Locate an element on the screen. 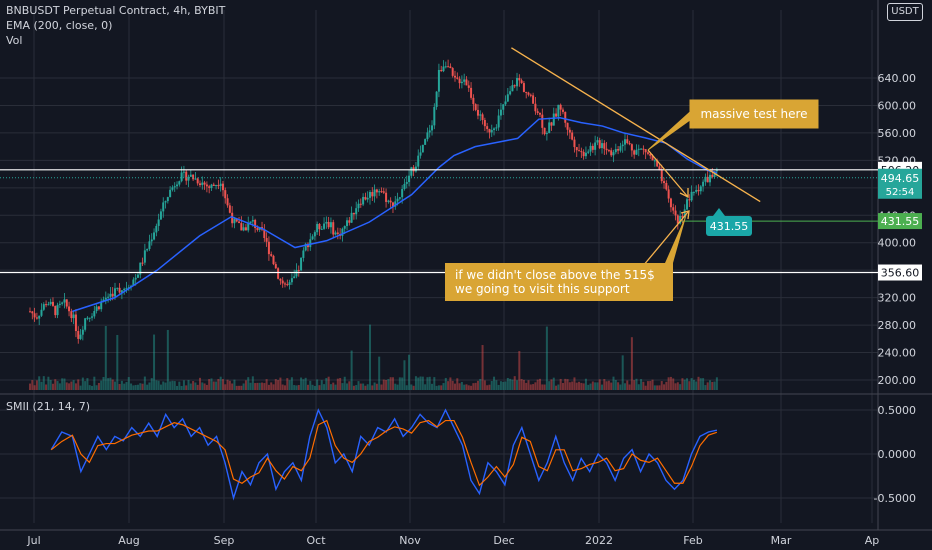 This screenshot has width=932, height=550. annotation-massive-test: massive test here is located at coordinates (733, 125).